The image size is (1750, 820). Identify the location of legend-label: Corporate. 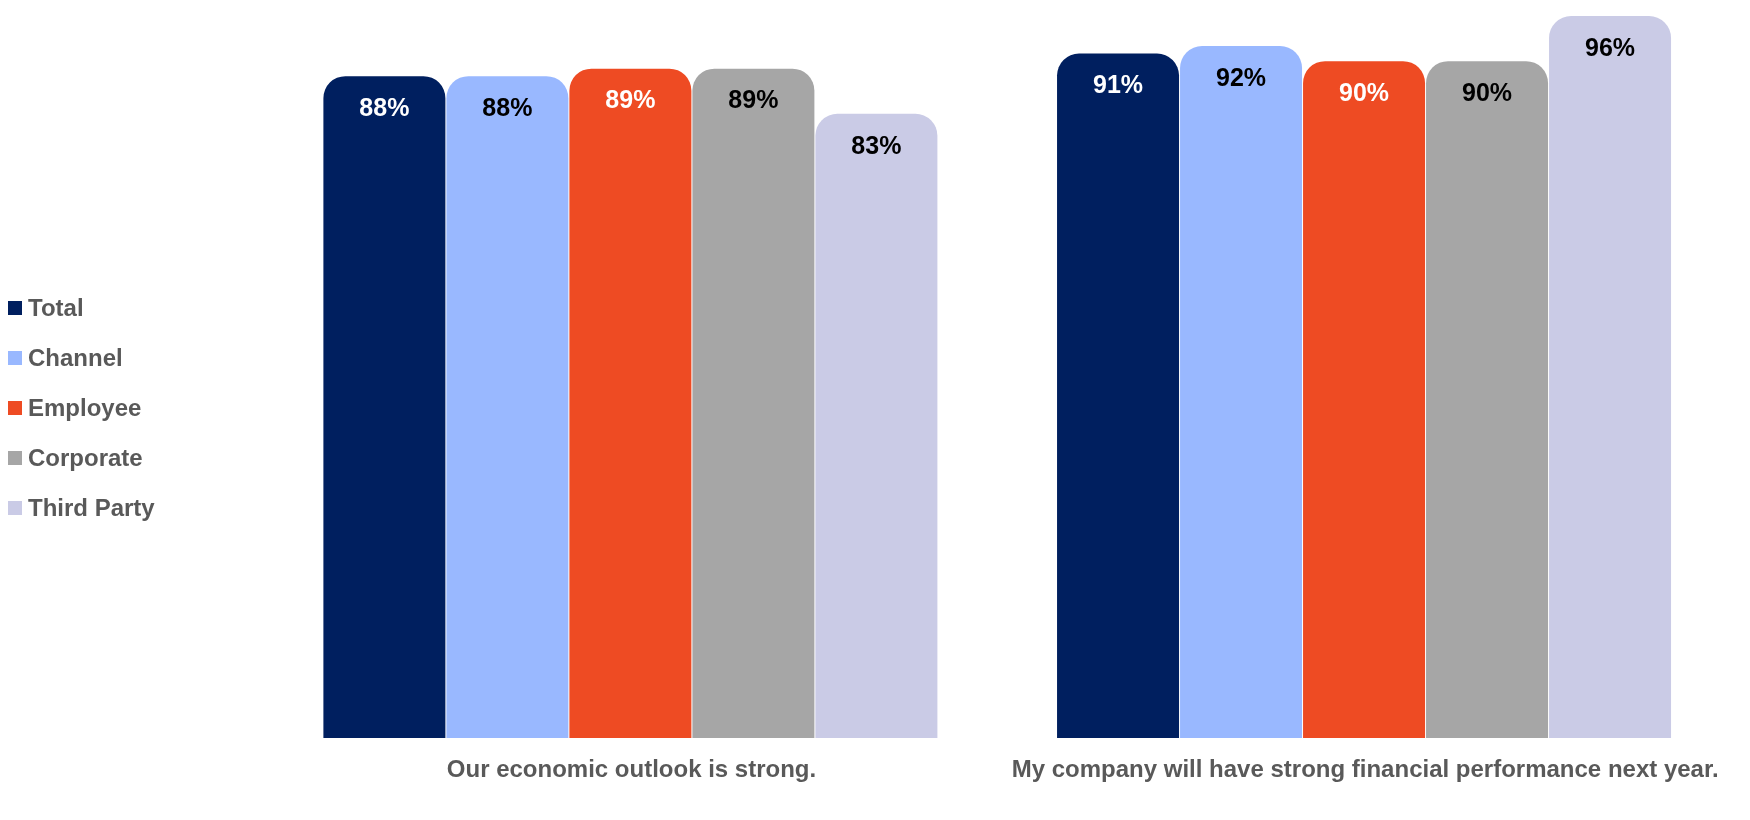
(85, 458).